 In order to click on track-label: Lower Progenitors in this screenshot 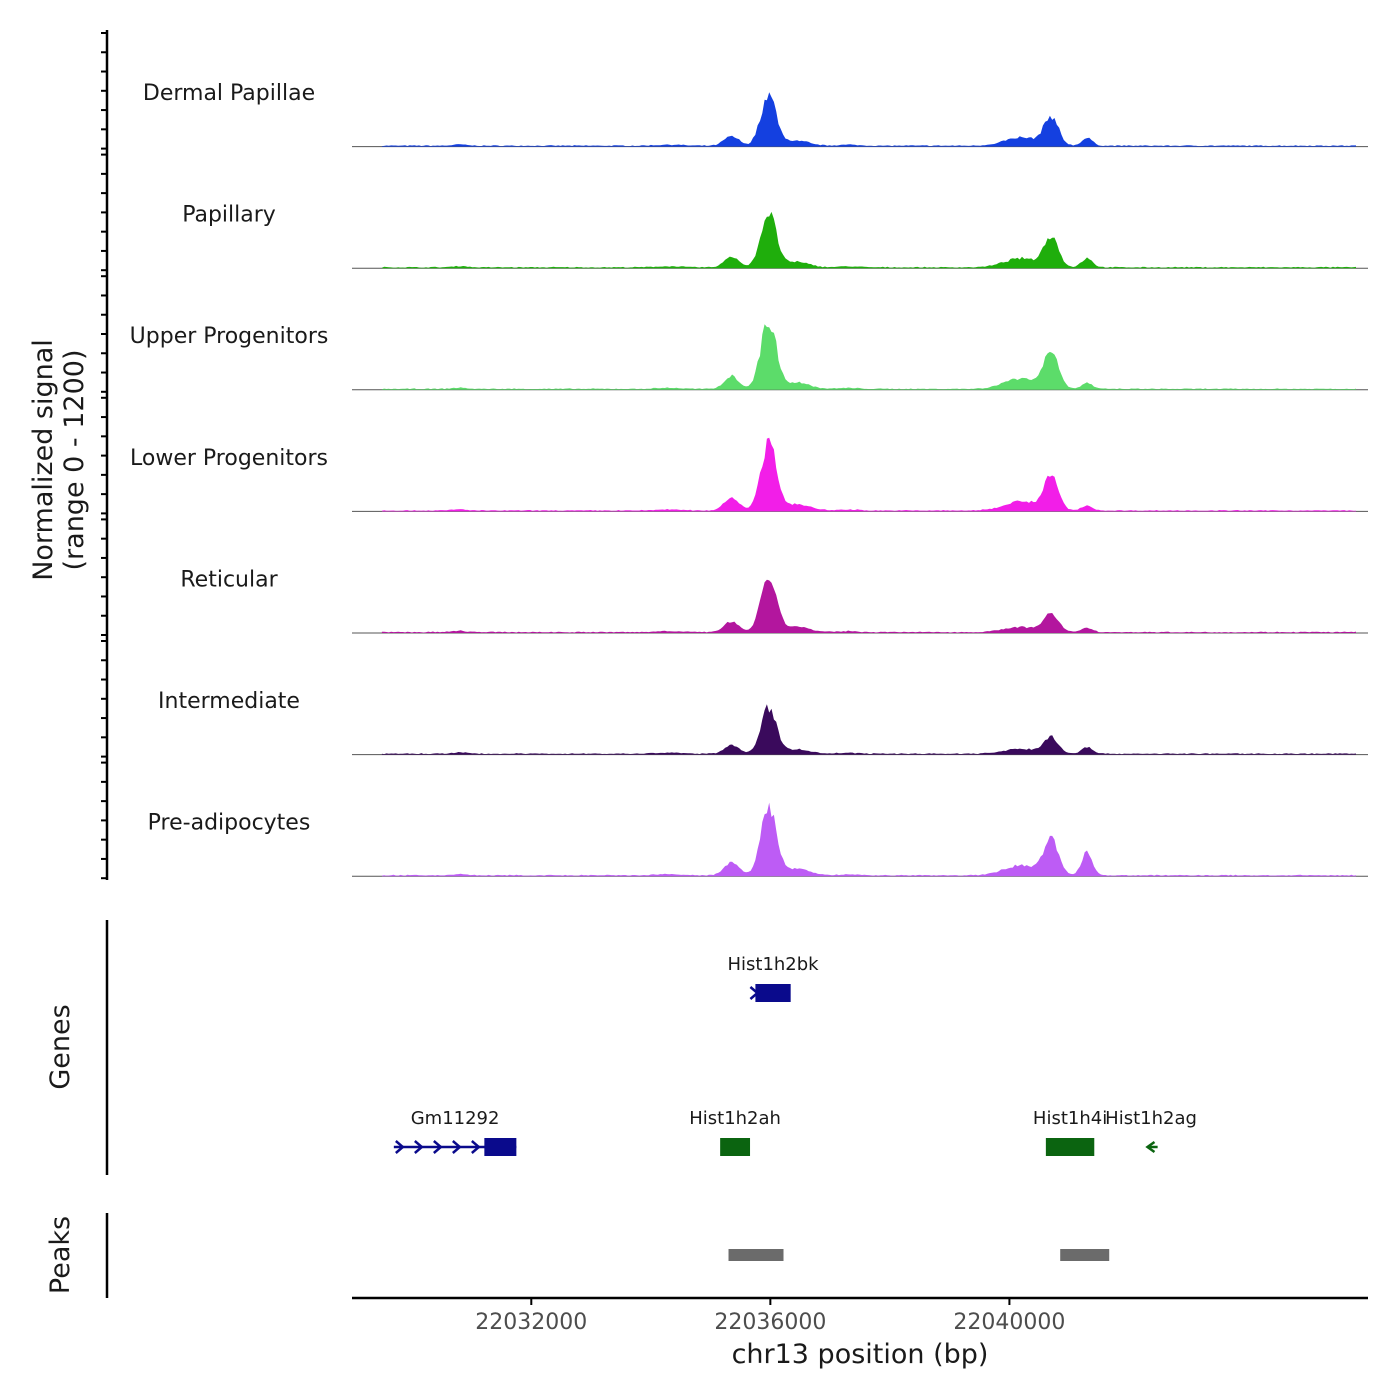, I will do `click(229, 458)`.